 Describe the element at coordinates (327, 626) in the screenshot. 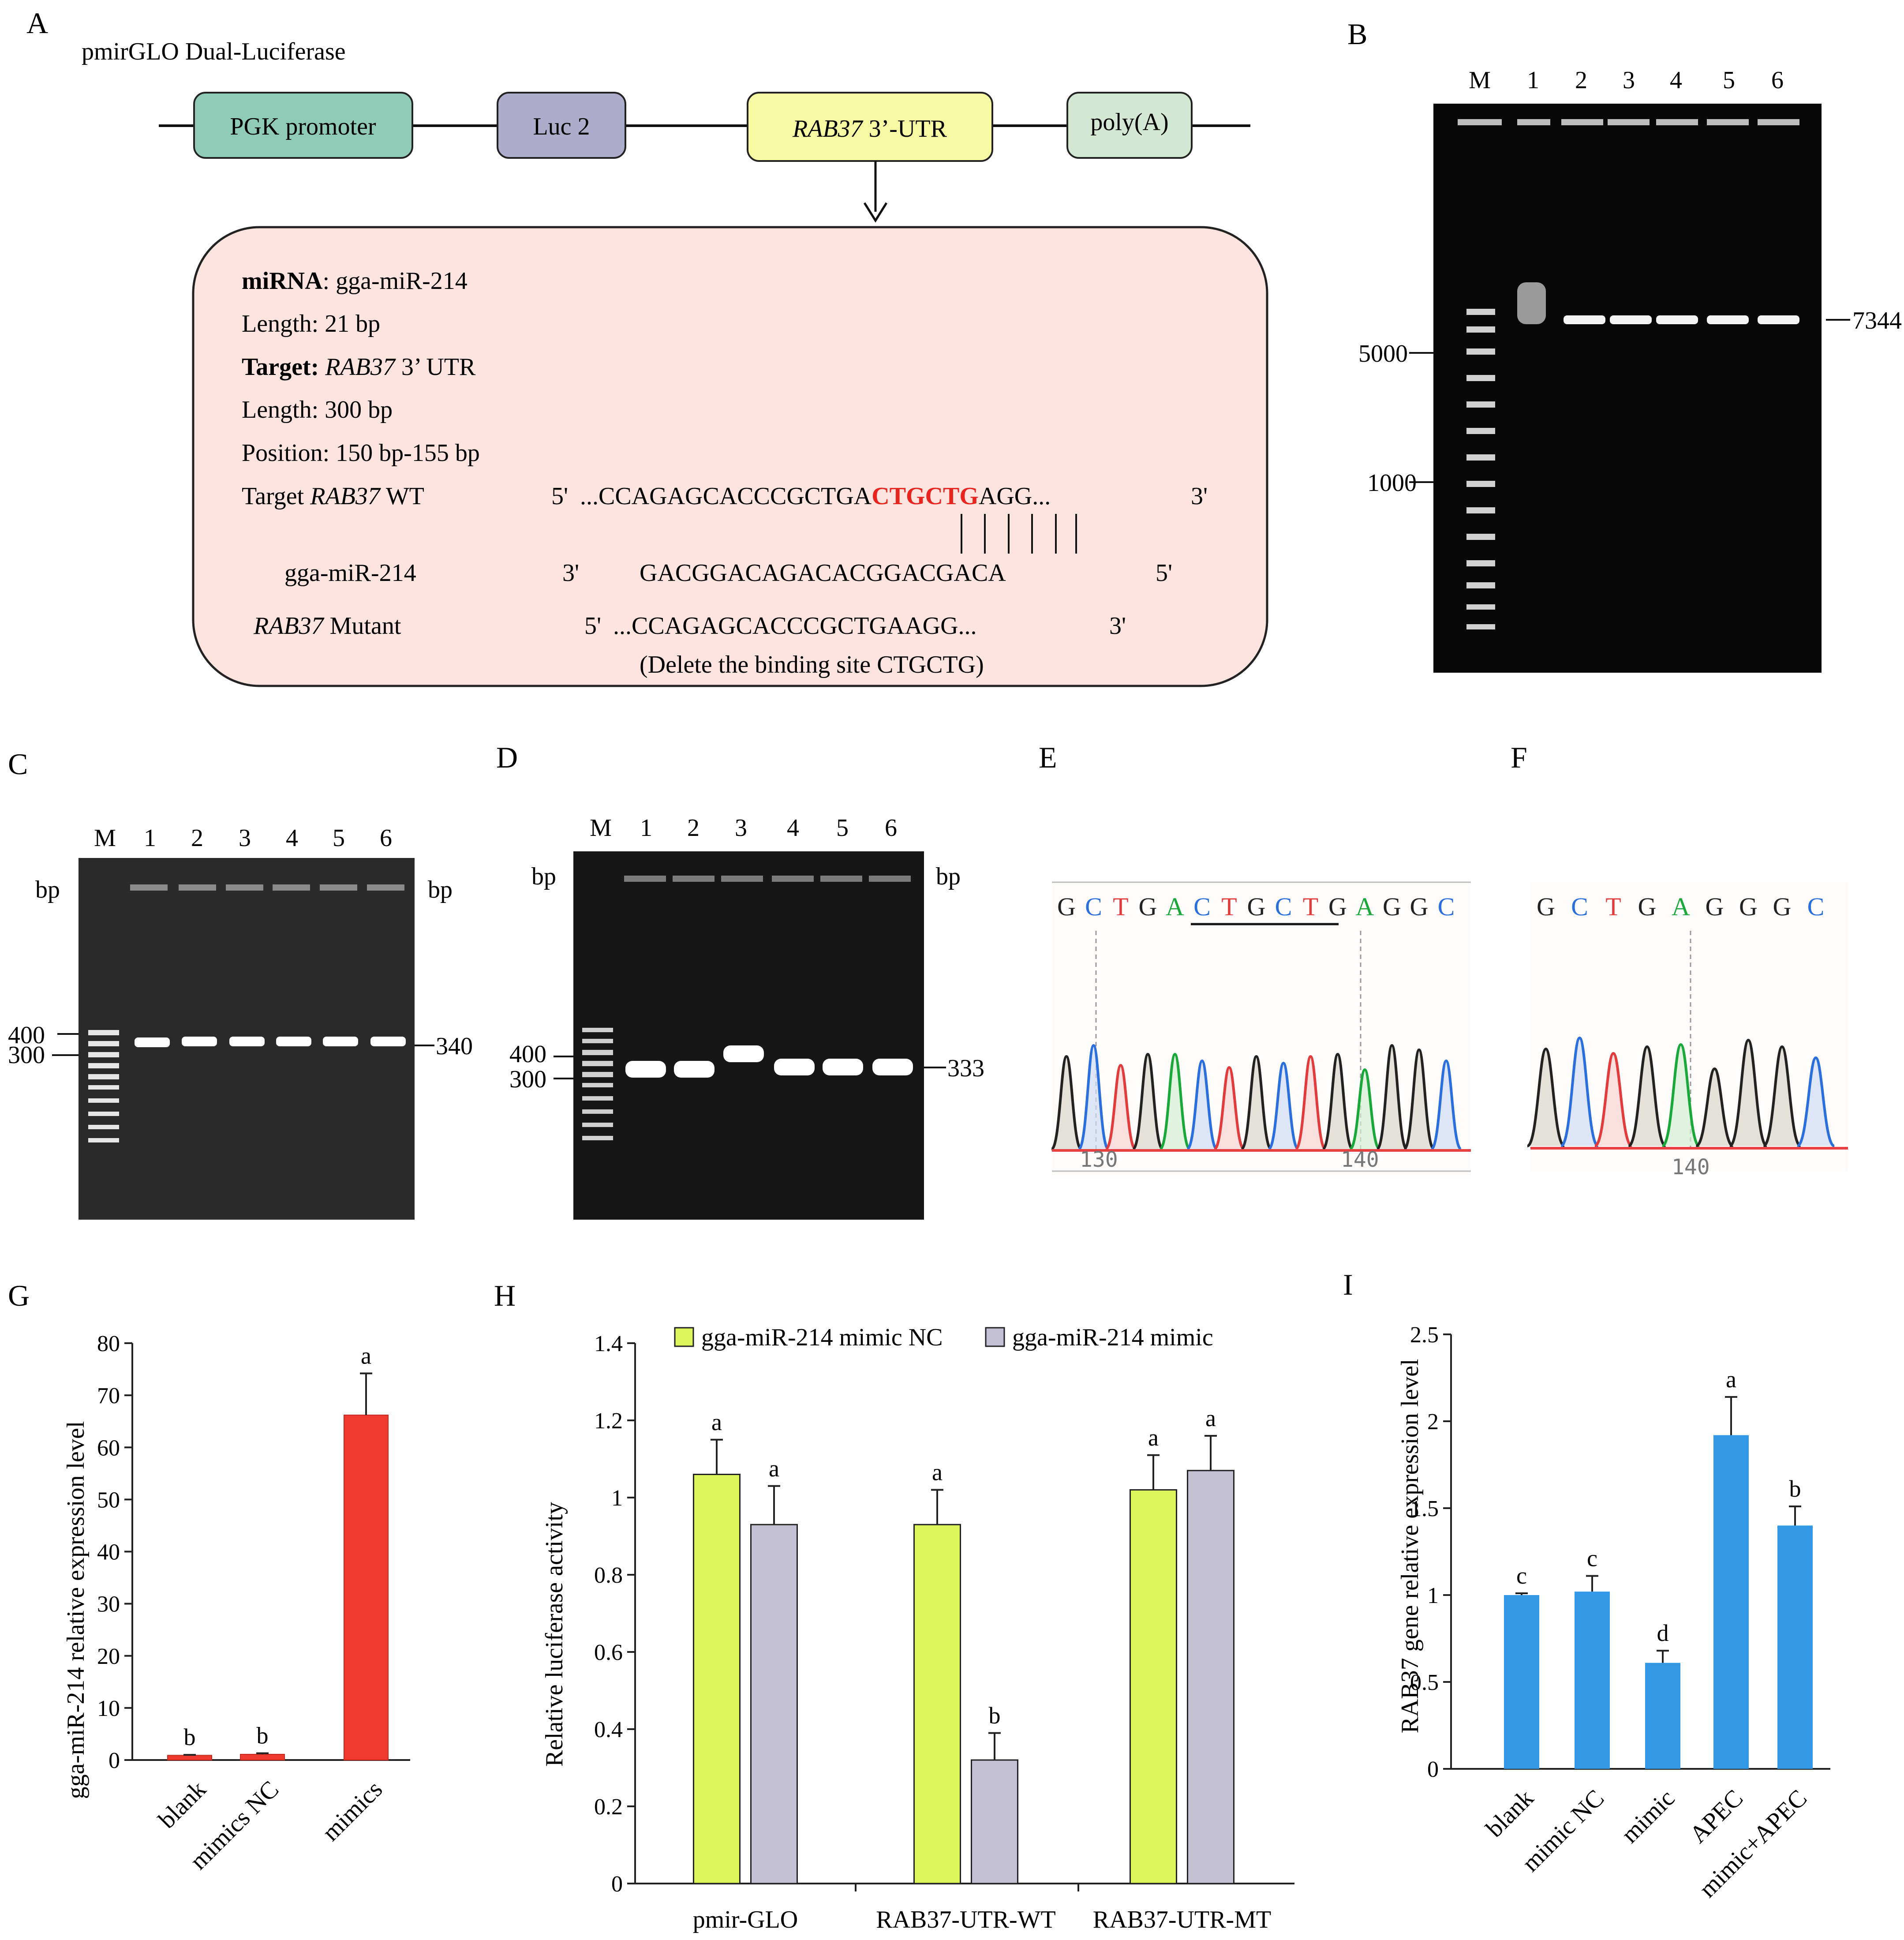

I see `mutant-label: RAB37 Mutant` at that location.